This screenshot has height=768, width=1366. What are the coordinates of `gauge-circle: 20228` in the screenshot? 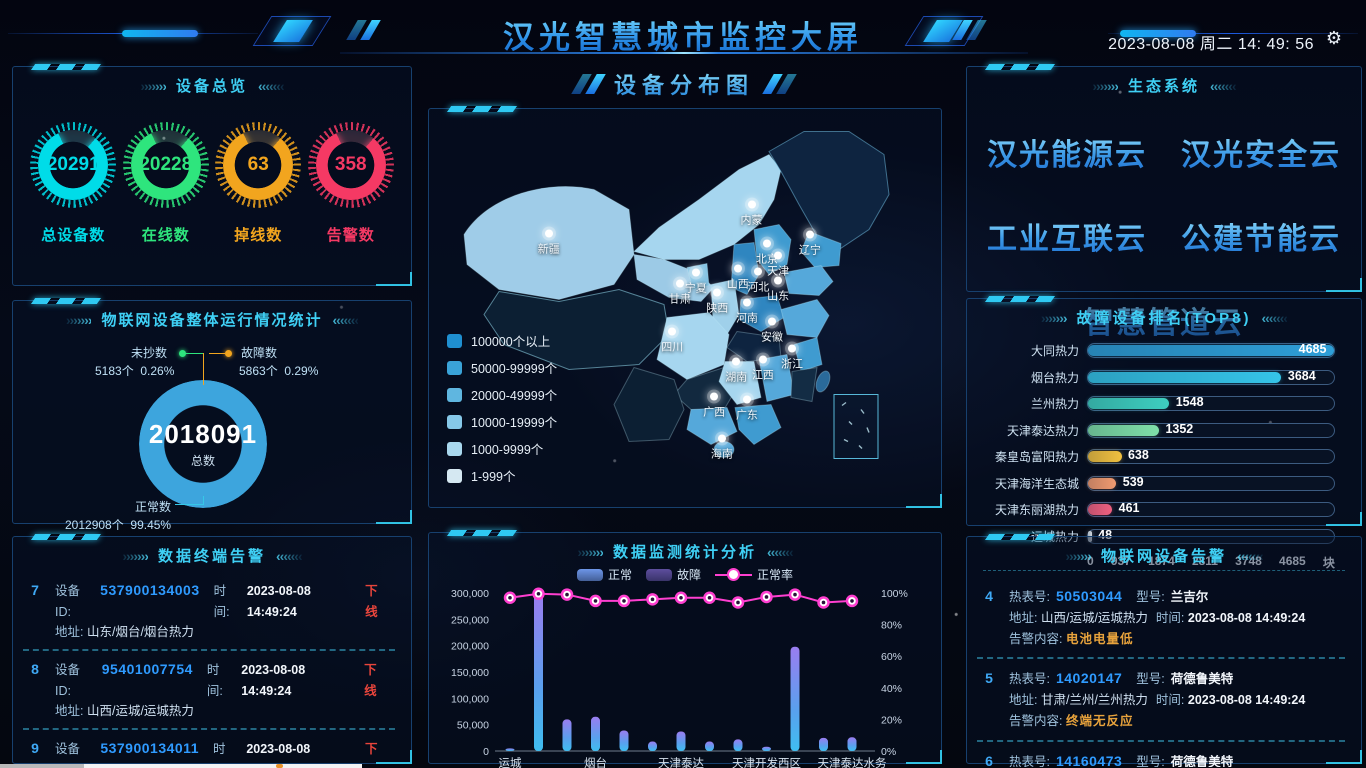 It's located at (165, 165).